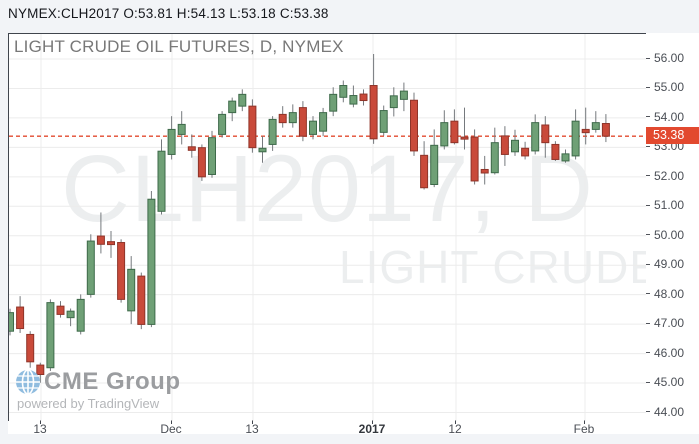 Image resolution: width=699 pixels, height=444 pixels. What do you see at coordinates (88, 403) in the screenshot?
I see `powered-by-tradingview-link: powered by TradingView` at bounding box center [88, 403].